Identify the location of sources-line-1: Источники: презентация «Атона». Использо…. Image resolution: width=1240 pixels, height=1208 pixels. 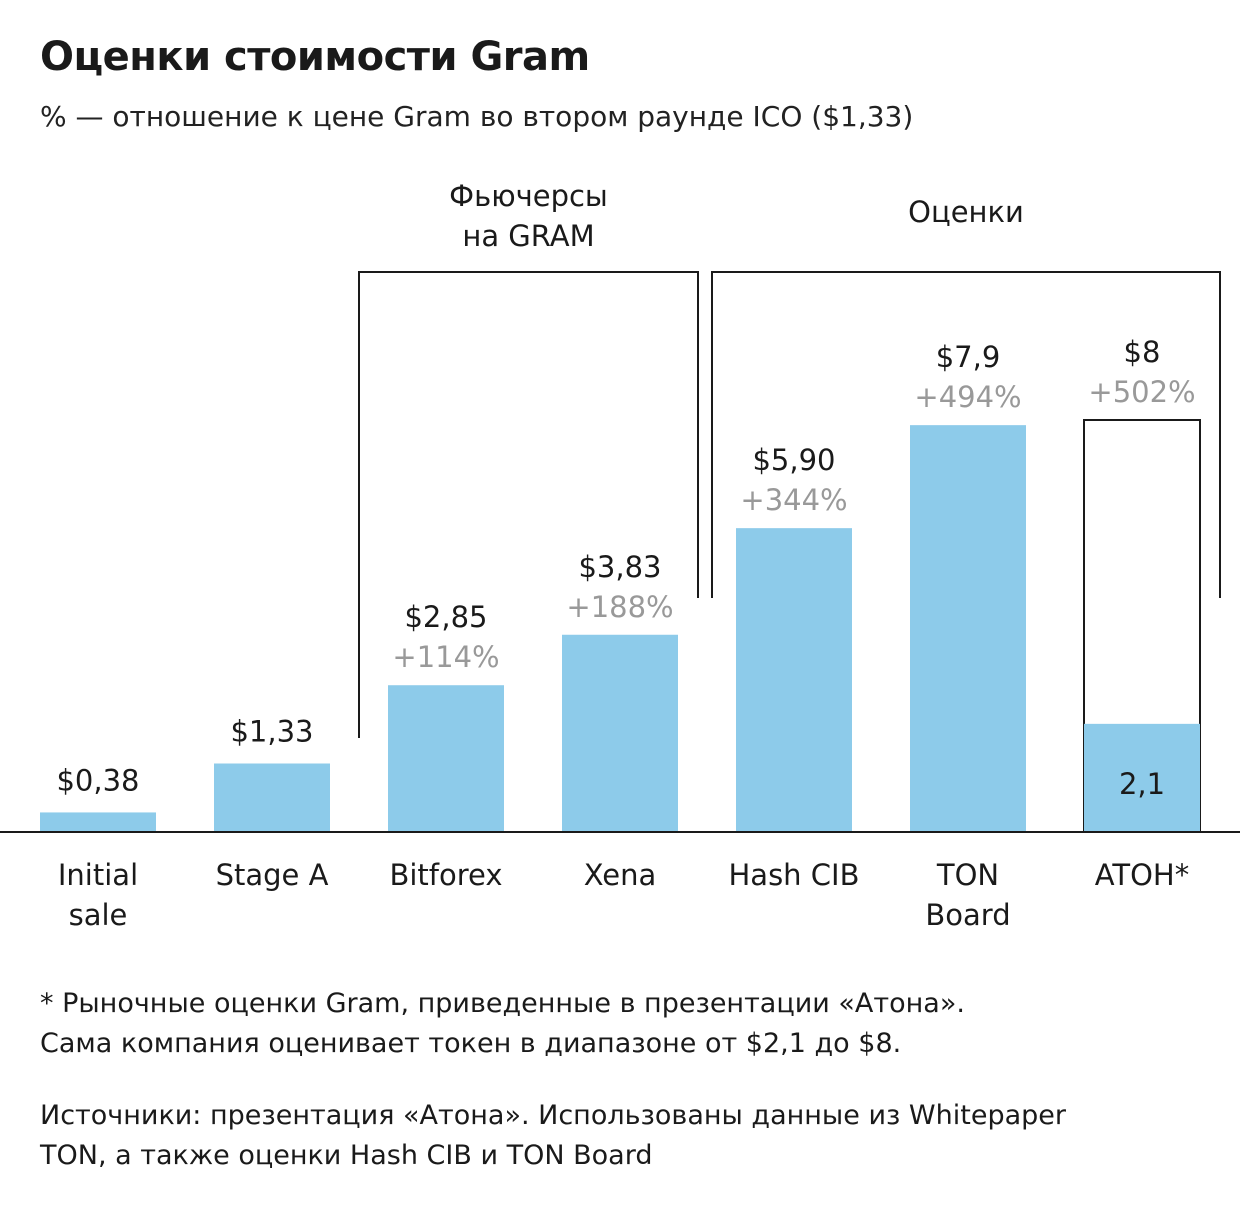
(553, 1115).